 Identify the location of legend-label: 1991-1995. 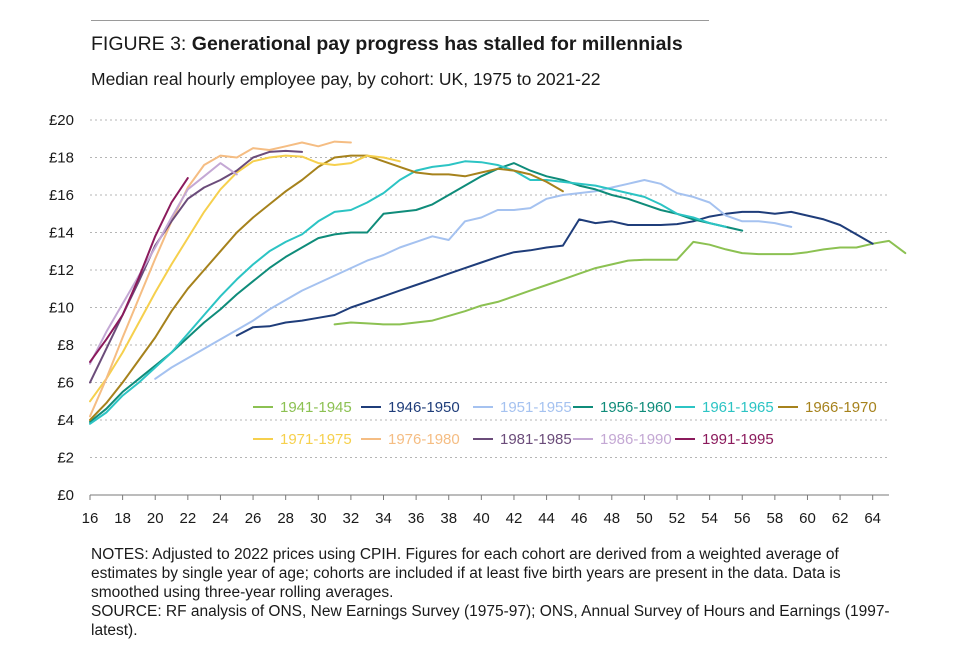
(738, 439).